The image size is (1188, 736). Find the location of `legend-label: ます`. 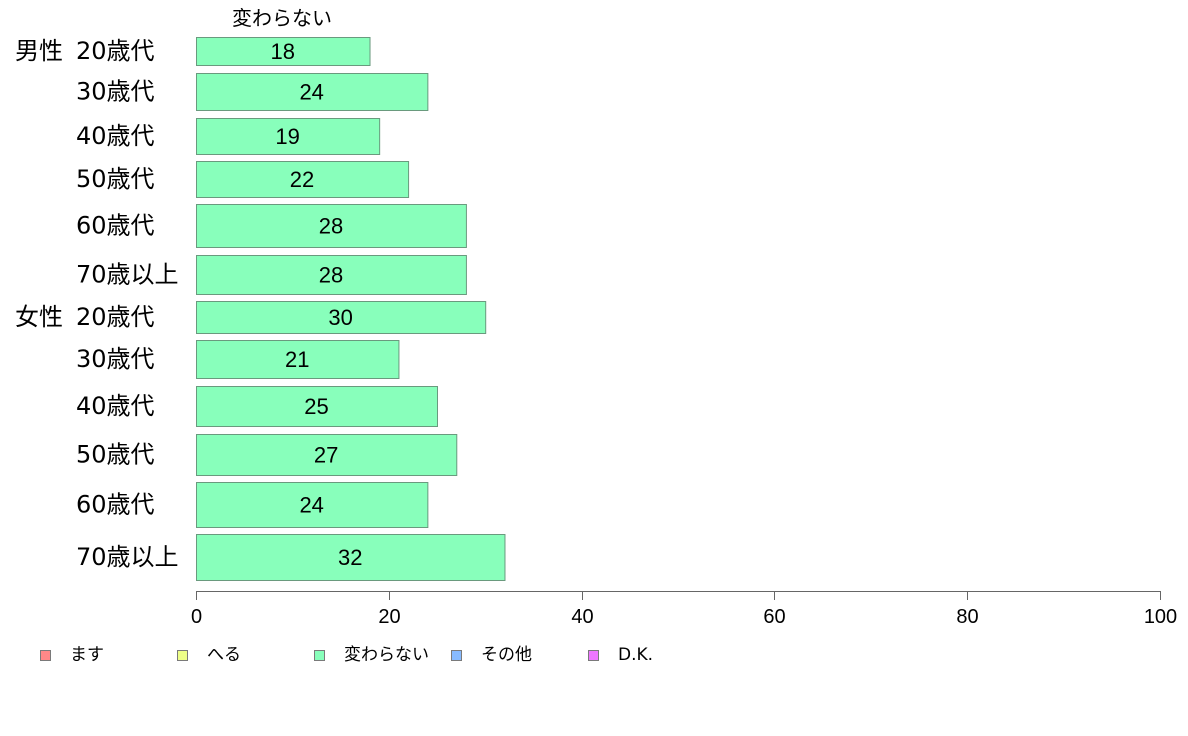

legend-label: ます is located at coordinates (87, 655).